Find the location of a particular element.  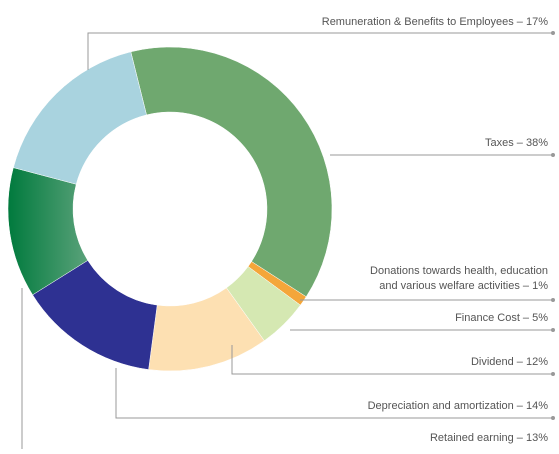

segment-label: Dividend – 12% is located at coordinates (509, 362).